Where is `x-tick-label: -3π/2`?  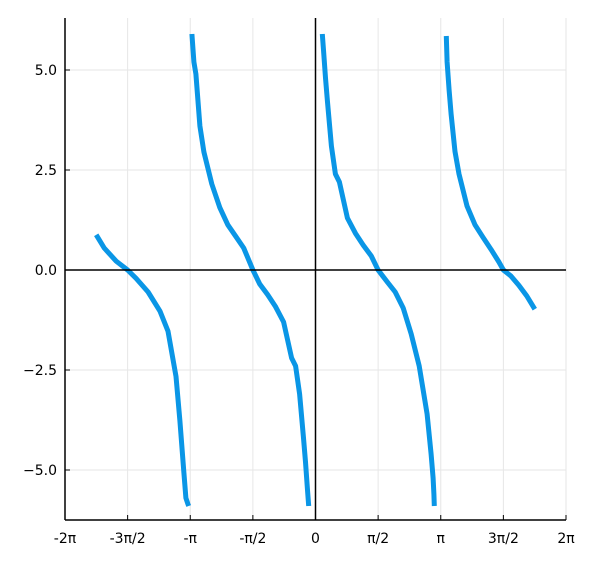
x-tick-label: -3π/2 is located at coordinates (128, 539).